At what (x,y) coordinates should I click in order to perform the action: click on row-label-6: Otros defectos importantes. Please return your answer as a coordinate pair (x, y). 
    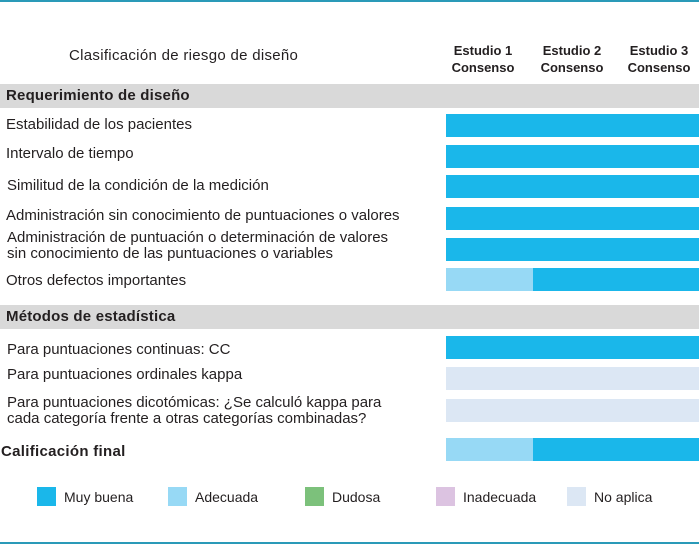
    Looking at the image, I should click on (96, 280).